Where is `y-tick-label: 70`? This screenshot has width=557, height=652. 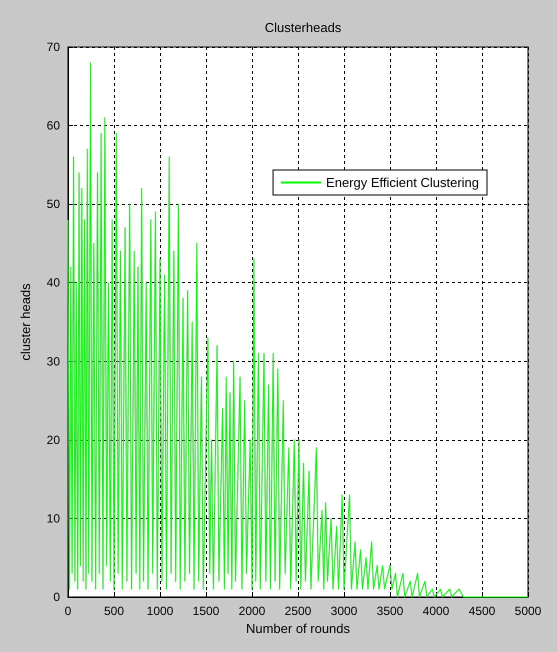 y-tick-label: 70 is located at coordinates (53, 47).